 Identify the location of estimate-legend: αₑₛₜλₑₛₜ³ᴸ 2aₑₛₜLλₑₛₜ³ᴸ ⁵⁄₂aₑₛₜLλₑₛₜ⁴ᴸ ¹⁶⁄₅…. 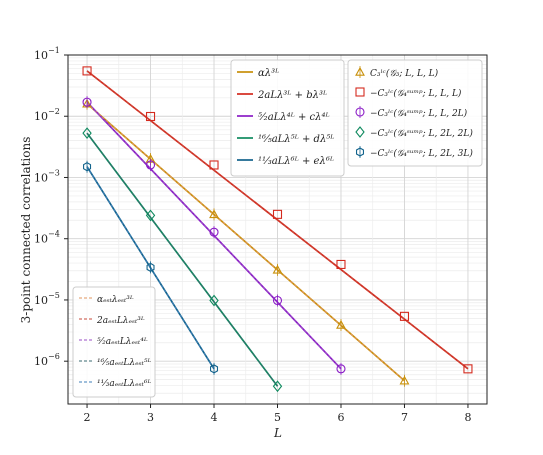
(114, 342).